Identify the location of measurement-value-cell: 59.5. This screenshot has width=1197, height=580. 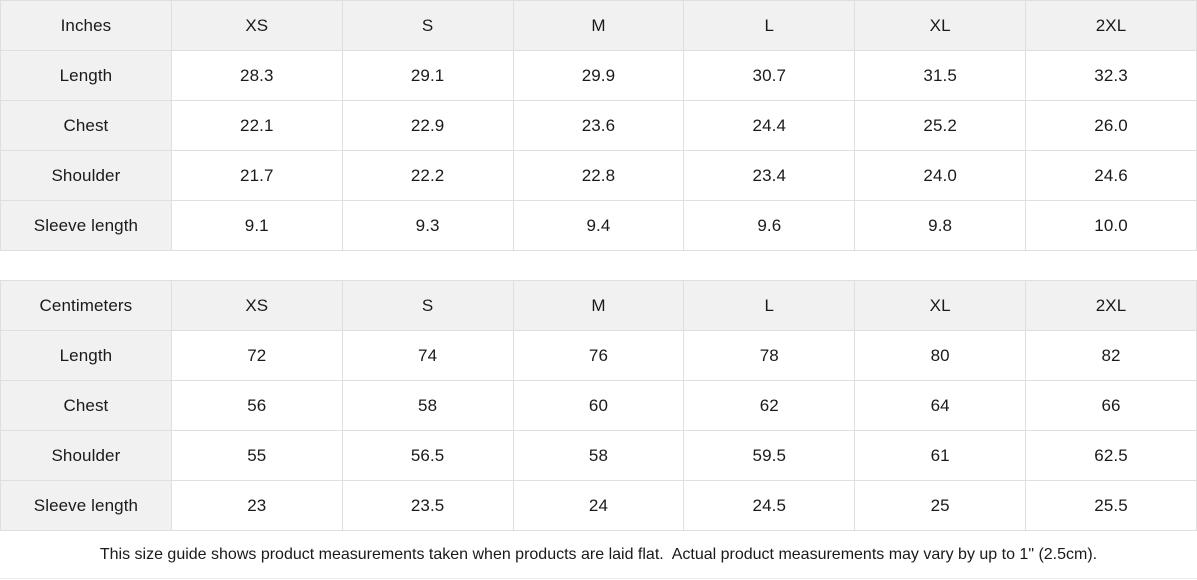
(769, 455).